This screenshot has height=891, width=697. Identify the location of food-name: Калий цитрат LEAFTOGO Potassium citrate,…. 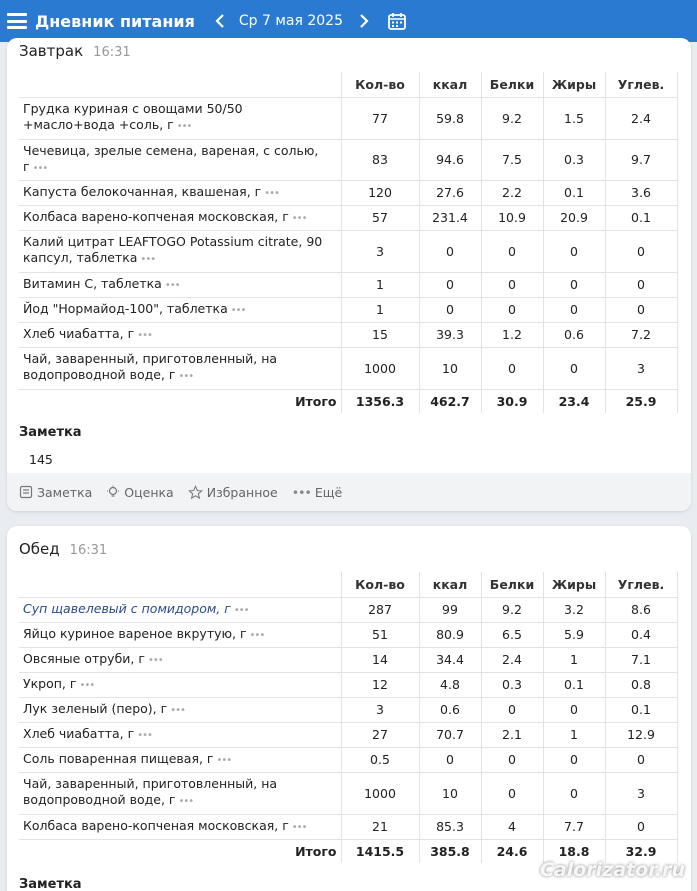
(173, 249).